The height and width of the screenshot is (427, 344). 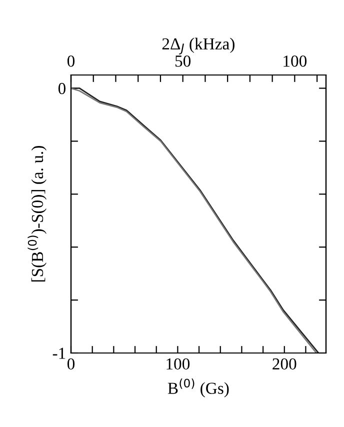 I want to click on y-axis-title: [S(B$^{(0)}$)-S(0)] (a. u.), so click(x=37, y=214).